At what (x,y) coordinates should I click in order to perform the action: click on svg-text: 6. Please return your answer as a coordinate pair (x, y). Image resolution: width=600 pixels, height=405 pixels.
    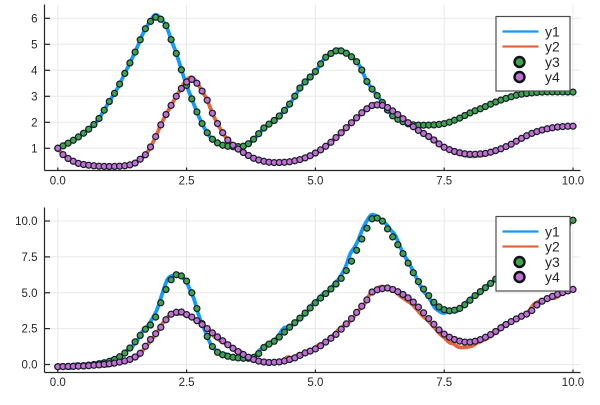
    Looking at the image, I should click on (34, 19).